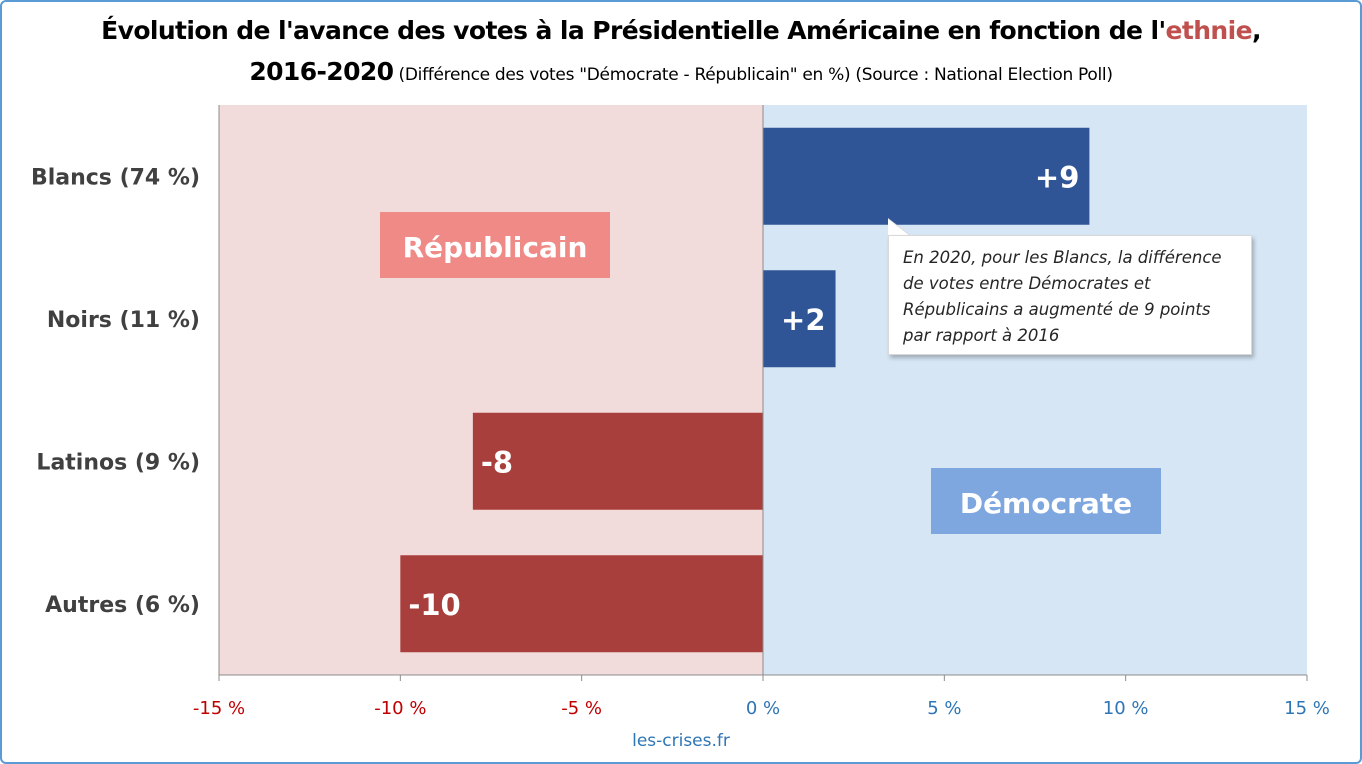 Image resolution: width=1362 pixels, height=764 pixels. I want to click on category-label: Latinos (9 %), so click(118, 462).